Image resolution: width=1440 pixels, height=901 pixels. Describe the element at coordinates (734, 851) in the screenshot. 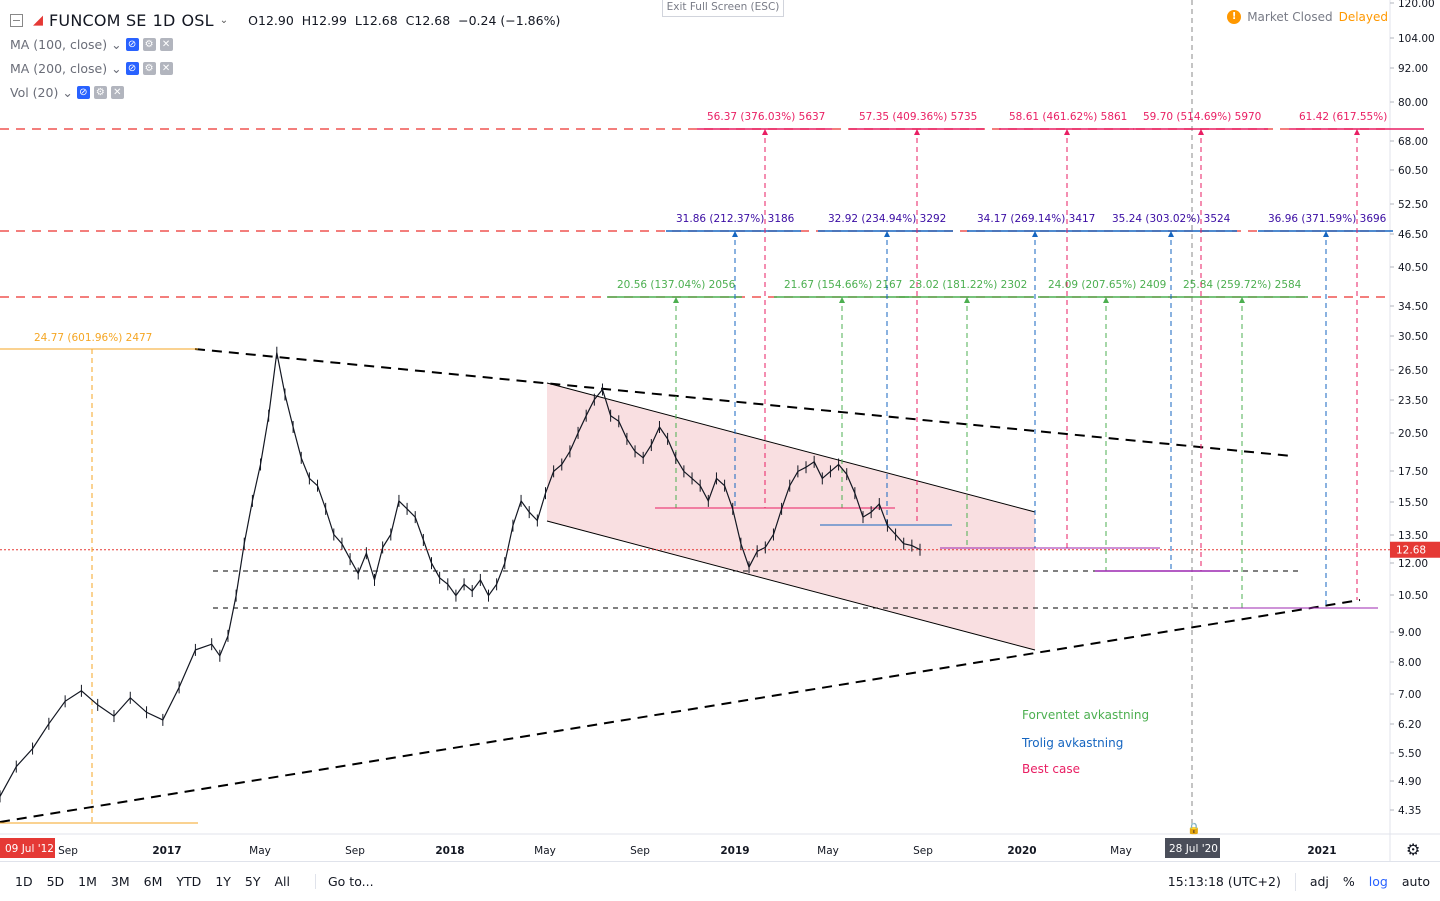

I see `x-tick-label: 2019` at that location.